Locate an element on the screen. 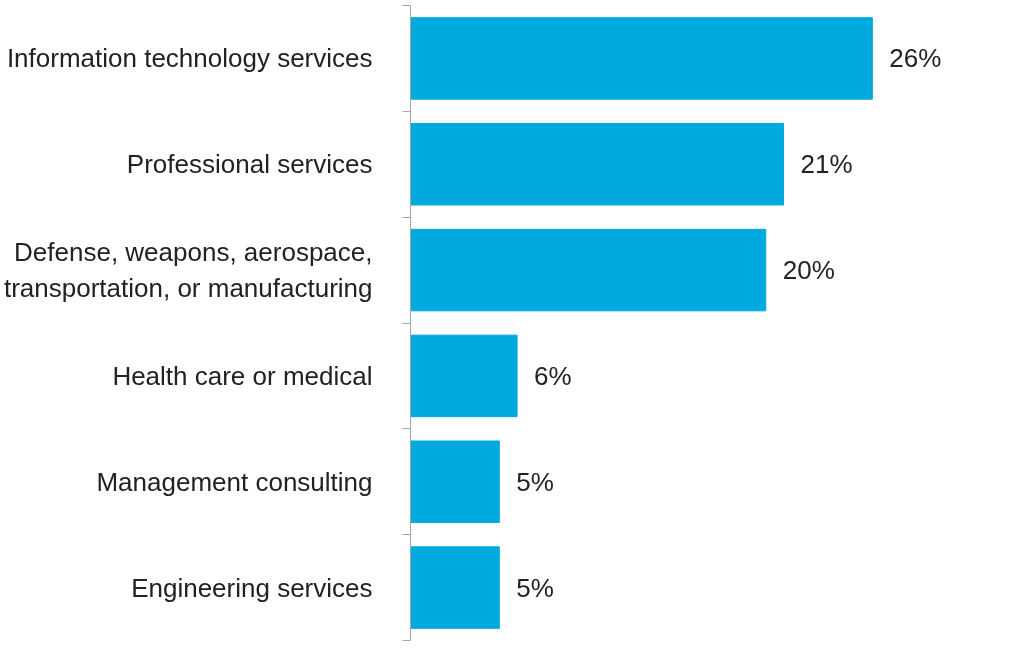 This screenshot has height=651, width=1031. y-tick-label: Professional services is located at coordinates (249, 164).